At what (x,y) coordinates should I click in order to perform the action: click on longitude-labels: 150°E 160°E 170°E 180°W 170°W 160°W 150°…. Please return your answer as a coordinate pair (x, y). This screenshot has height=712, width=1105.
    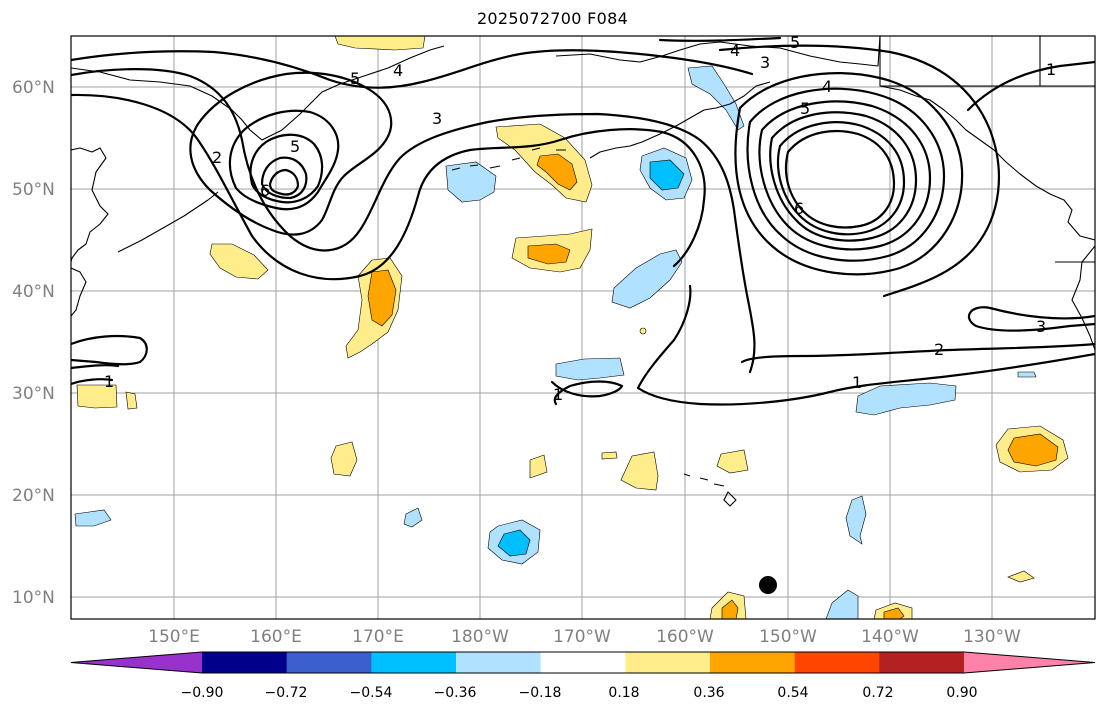
    Looking at the image, I should click on (584, 637).